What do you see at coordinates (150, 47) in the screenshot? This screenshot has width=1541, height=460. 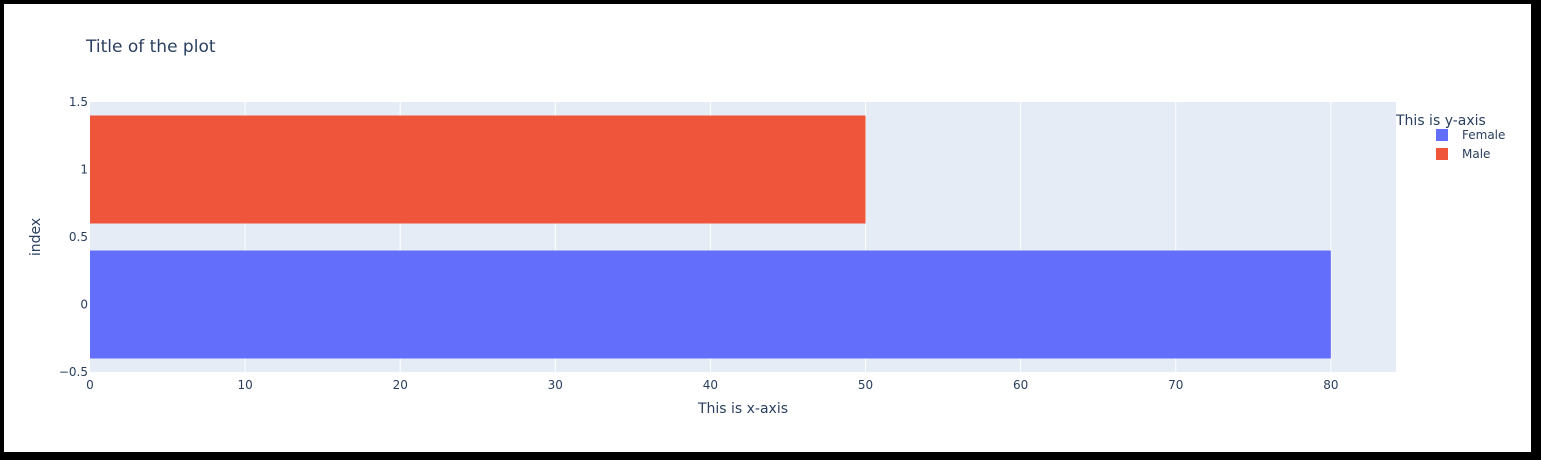 I see `chart-title: Title of the plot` at bounding box center [150, 47].